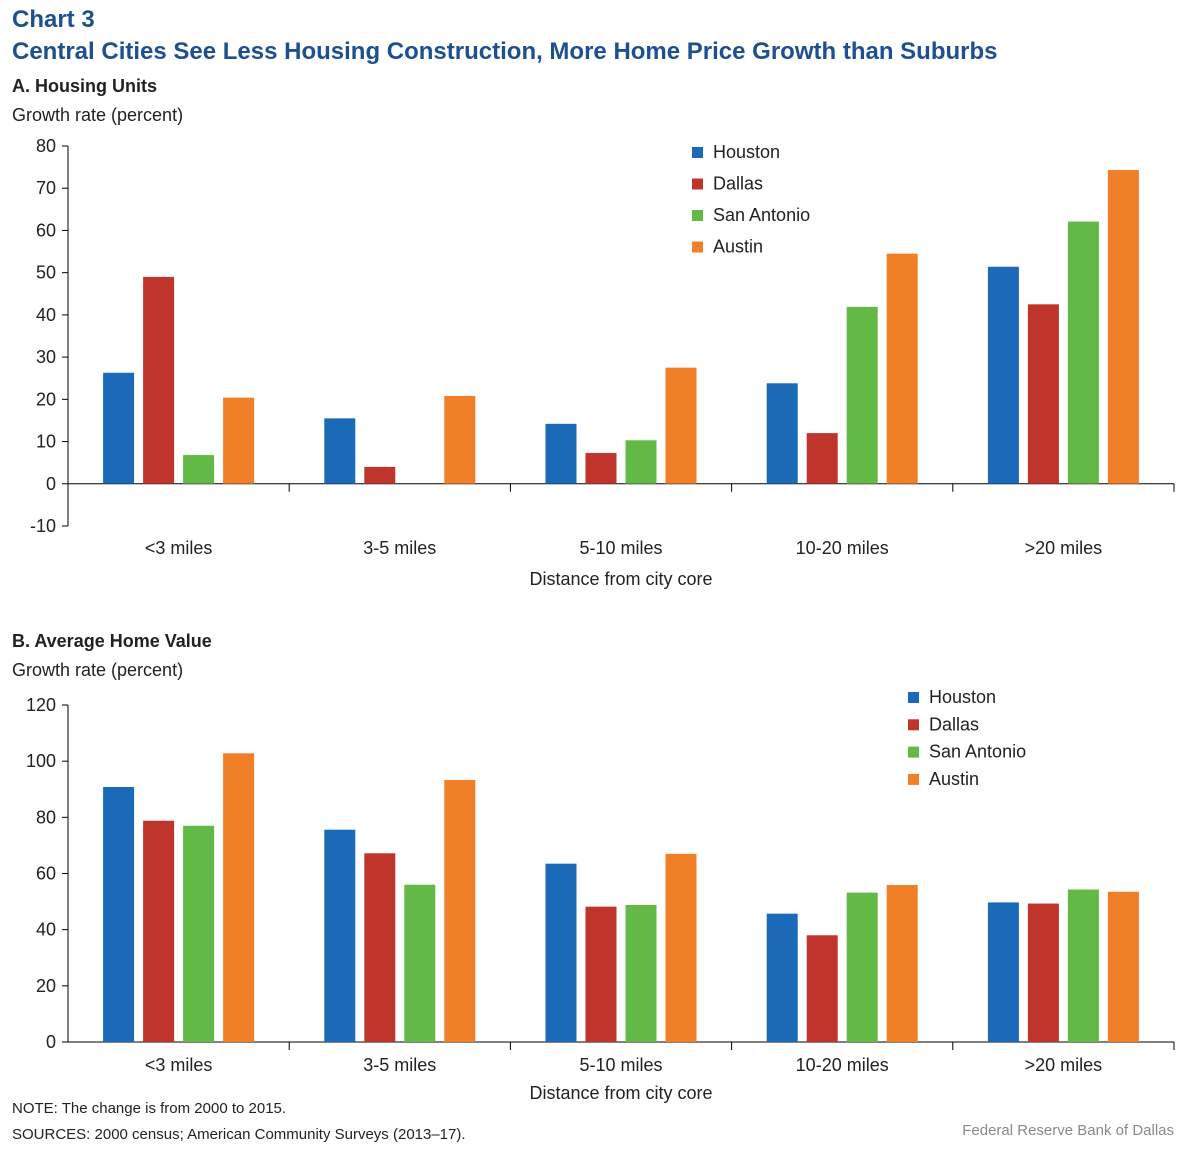 The width and height of the screenshot is (1186, 1149). Describe the element at coordinates (46, 442) in the screenshot. I see `y-tick-label: 10` at that location.